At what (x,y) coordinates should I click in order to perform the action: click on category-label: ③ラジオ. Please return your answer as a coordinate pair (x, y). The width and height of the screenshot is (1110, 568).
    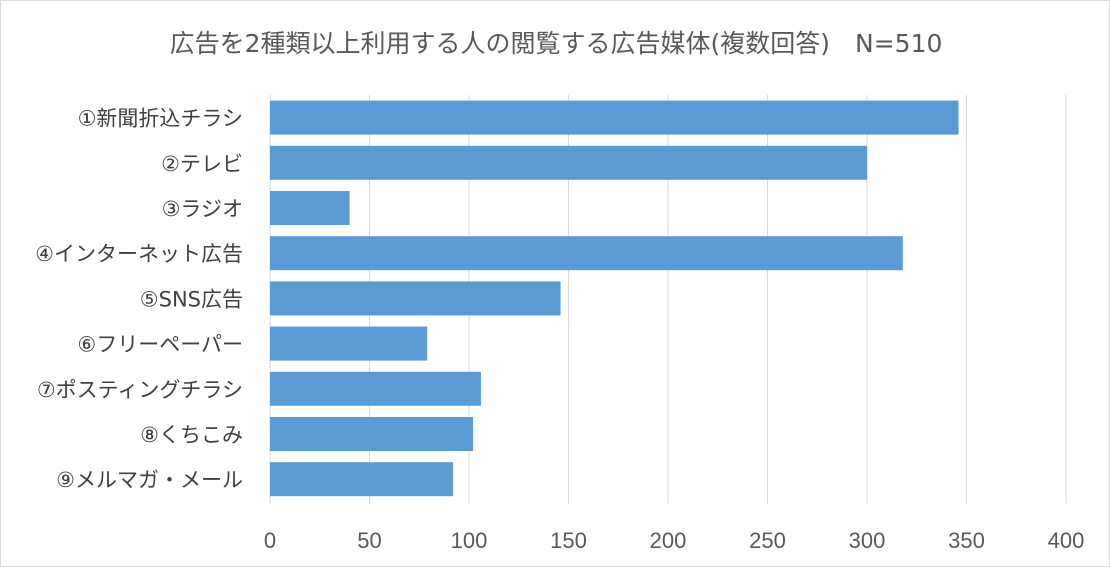
    Looking at the image, I should click on (202, 209).